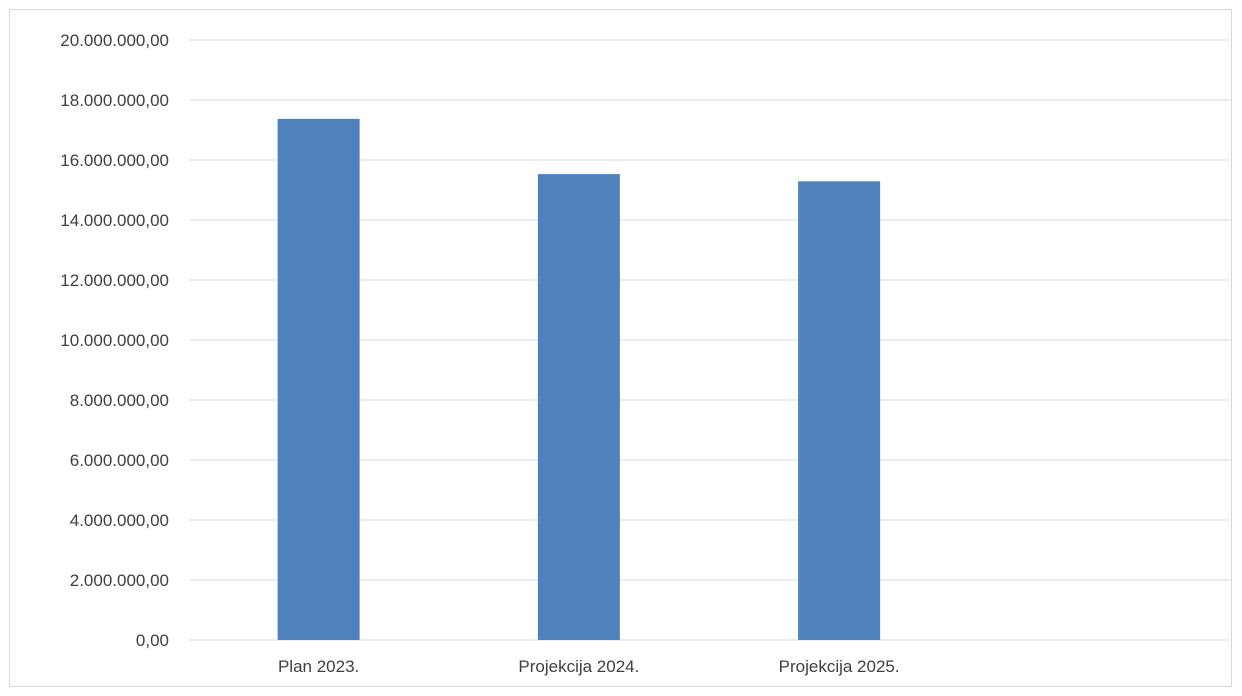  Describe the element at coordinates (114, 100) in the screenshot. I see `y-tick-label: 18.000.000,00` at that location.